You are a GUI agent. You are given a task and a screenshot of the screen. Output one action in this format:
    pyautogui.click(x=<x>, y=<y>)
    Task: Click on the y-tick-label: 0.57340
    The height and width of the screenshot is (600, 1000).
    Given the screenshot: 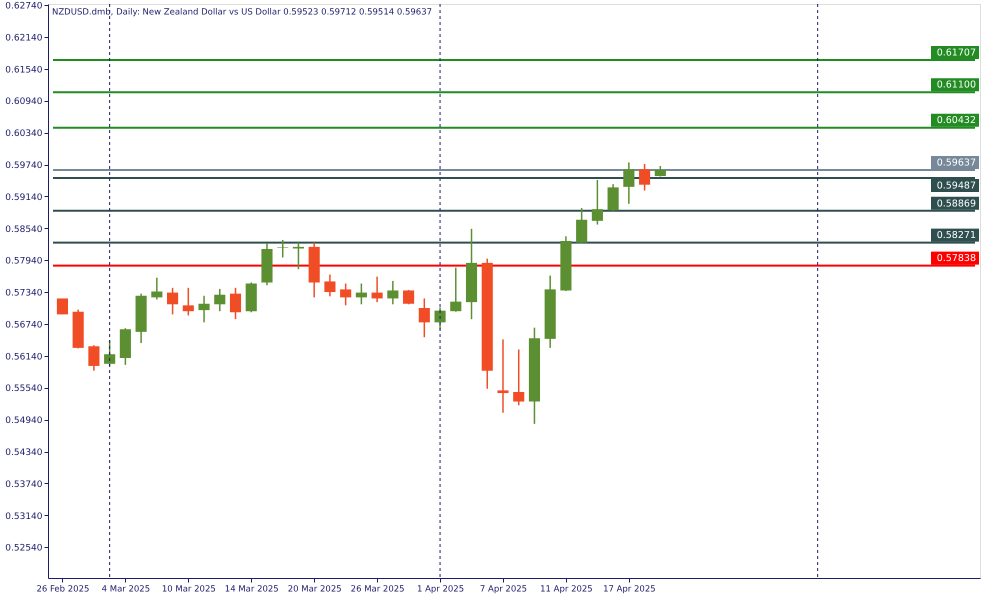 What is the action you would take?
    pyautogui.click(x=24, y=293)
    